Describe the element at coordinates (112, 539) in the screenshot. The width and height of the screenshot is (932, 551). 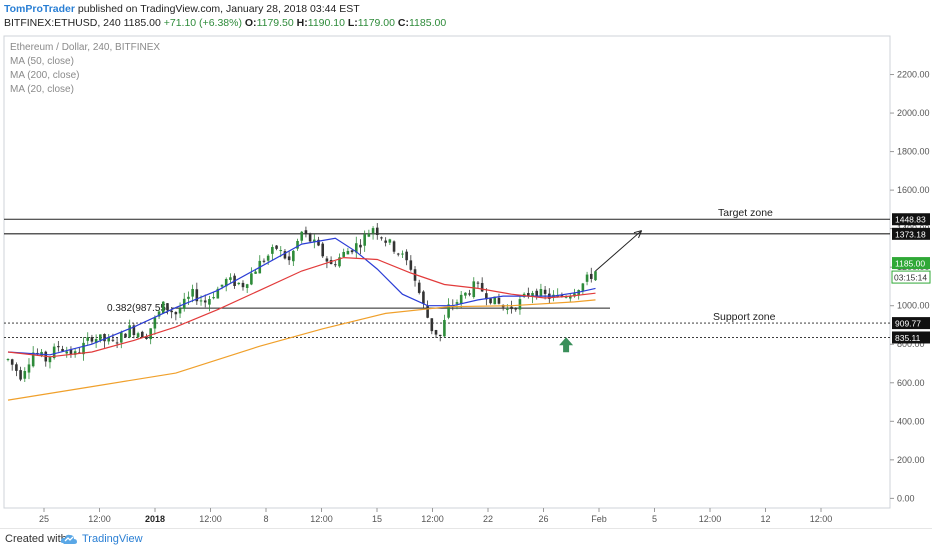
I see `footer-brand: TradingView` at that location.